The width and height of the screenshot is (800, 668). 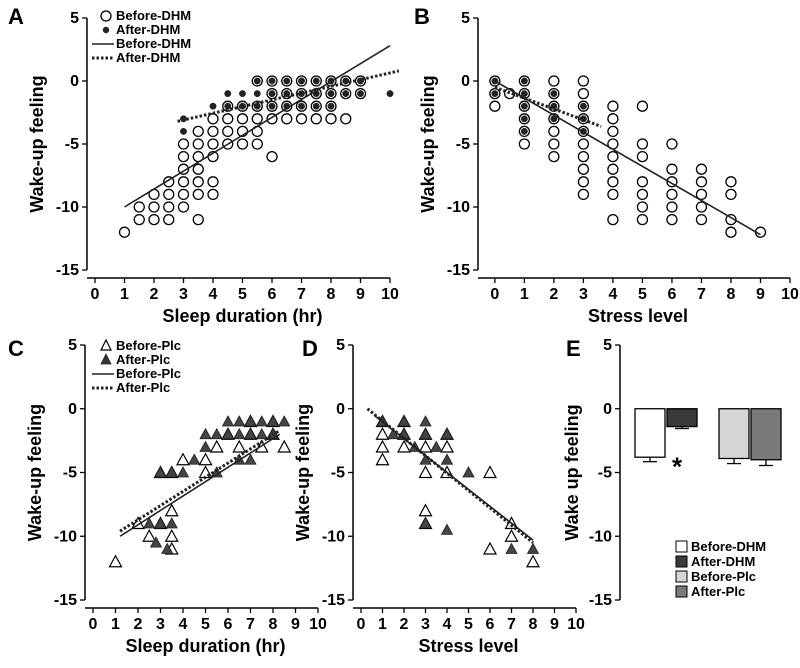 What do you see at coordinates (642, 294) in the screenshot?
I see `panel-b-xtick-label: 5` at bounding box center [642, 294].